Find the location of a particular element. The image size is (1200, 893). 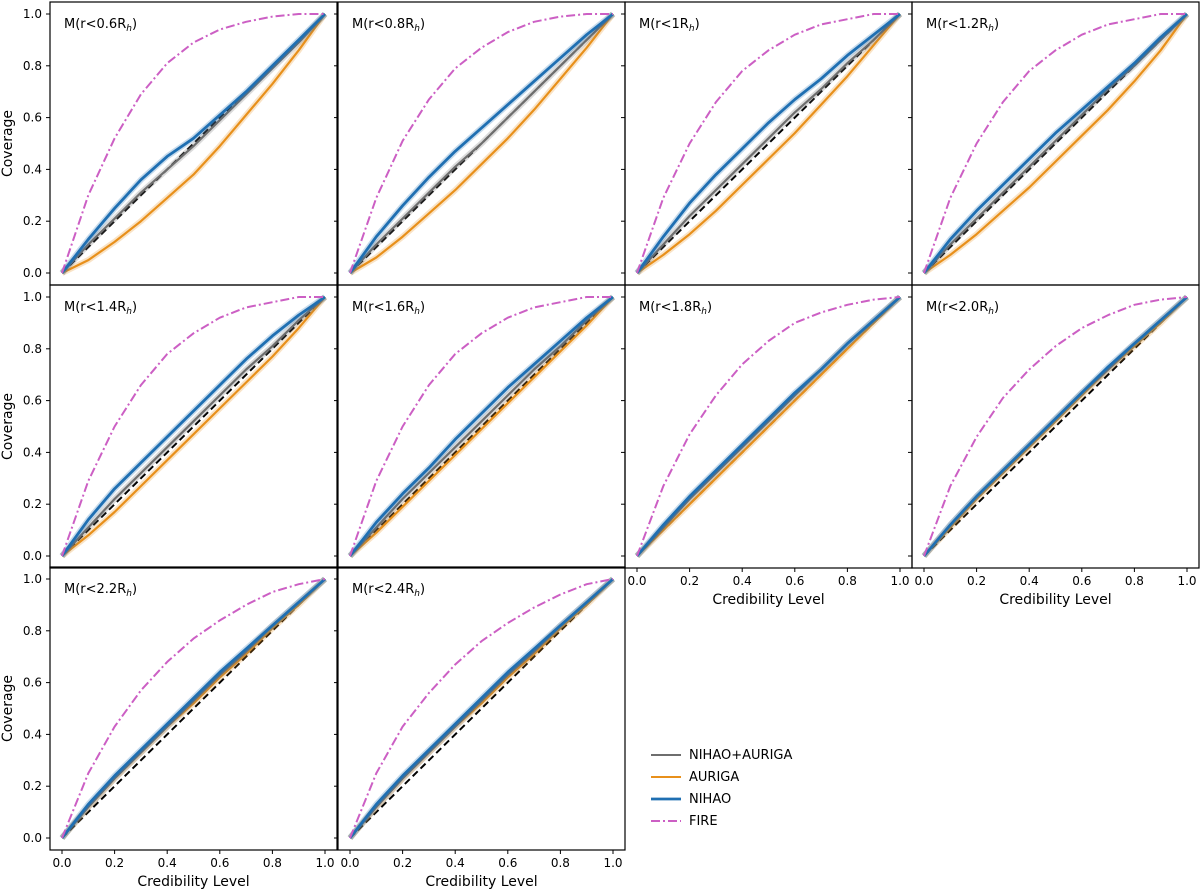

panel-label: M(r<1.2Rh) is located at coordinates (962, 25).